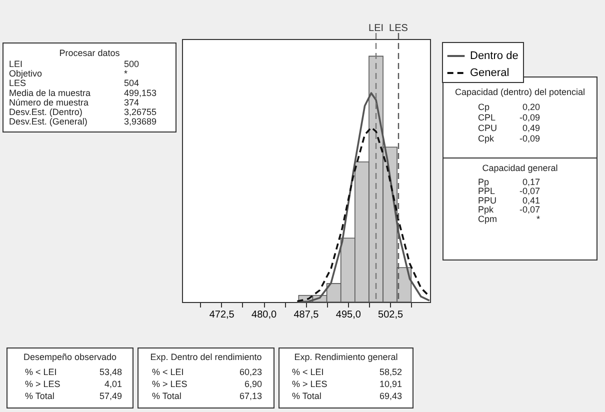 Image resolution: width=605 pixels, height=412 pixels. I want to click on ref-line-label: LEI, so click(376, 28).